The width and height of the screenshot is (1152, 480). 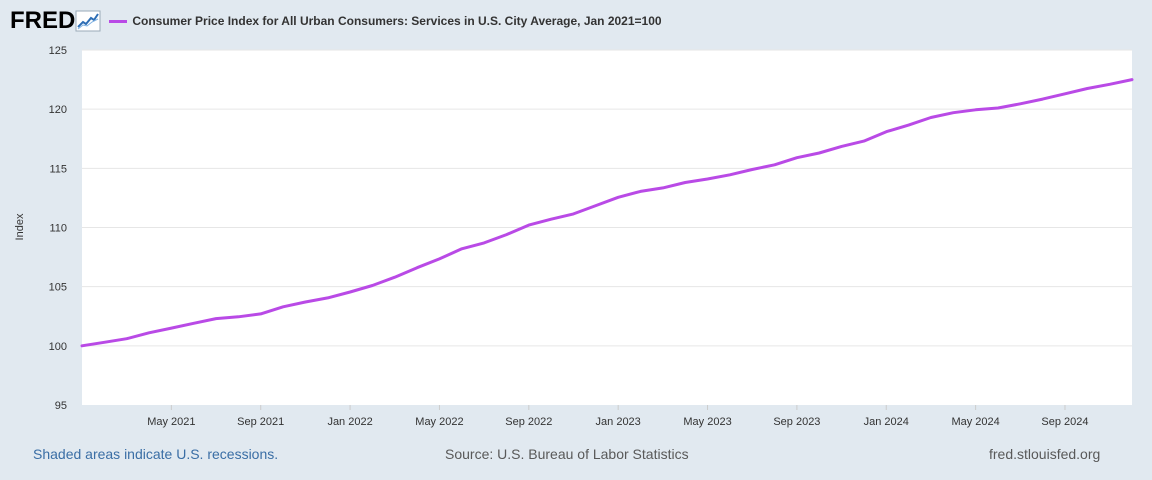 What do you see at coordinates (618, 422) in the screenshot?
I see `x-tick-label: Jan 2023` at bounding box center [618, 422].